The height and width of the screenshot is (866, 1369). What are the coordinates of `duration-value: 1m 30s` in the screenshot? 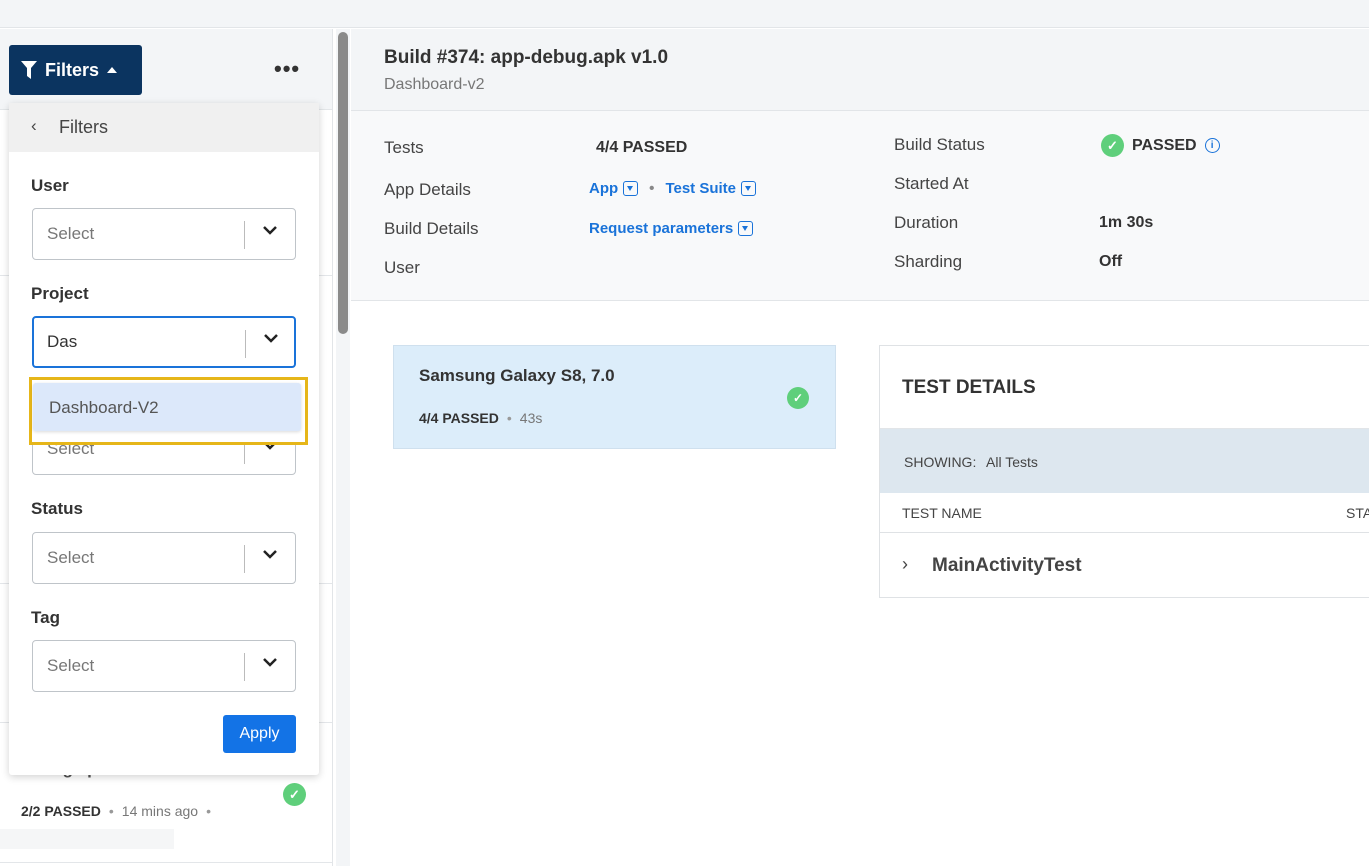 It's located at (1126, 222).